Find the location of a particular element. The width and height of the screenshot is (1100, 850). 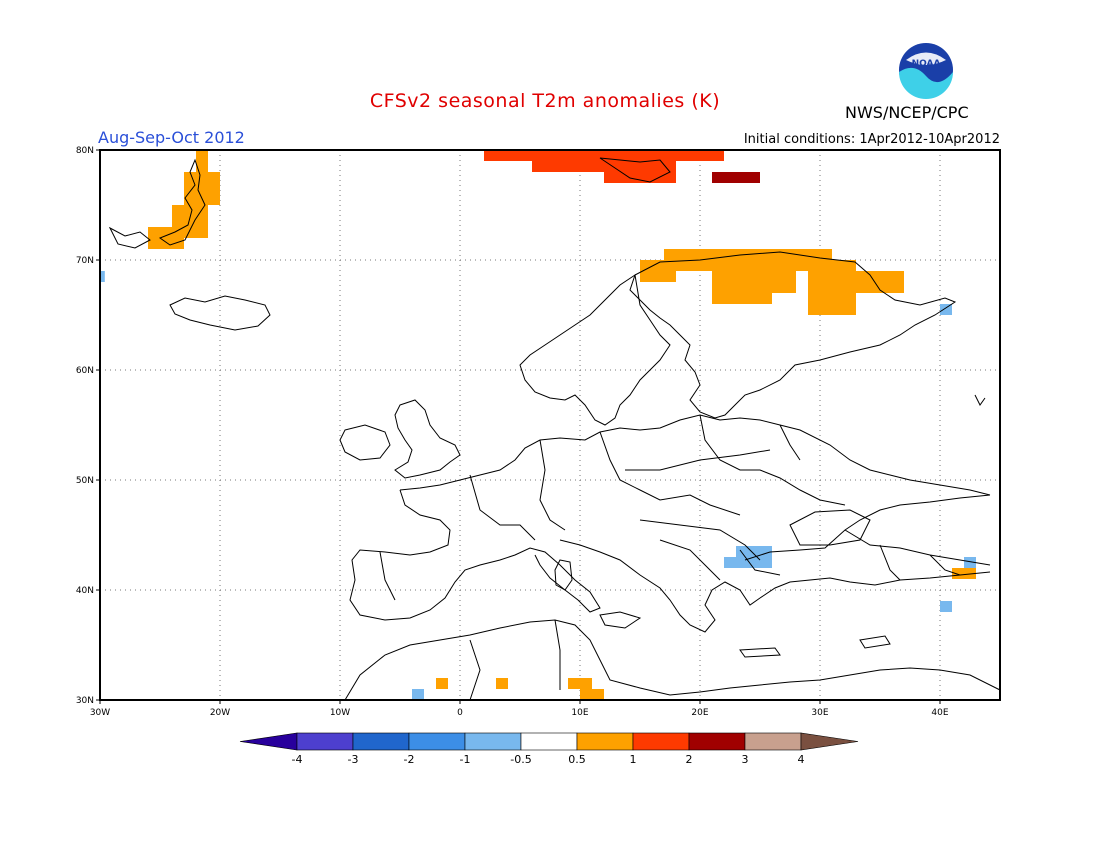

season-label: Aug-Sep-Oct 2012 is located at coordinates (171, 137).